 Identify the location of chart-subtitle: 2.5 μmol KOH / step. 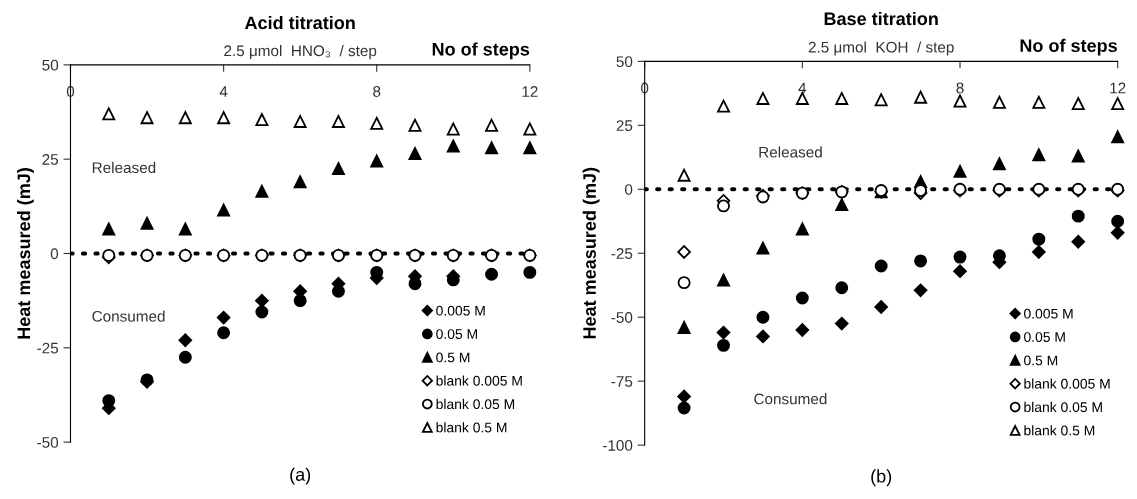
(881, 48).